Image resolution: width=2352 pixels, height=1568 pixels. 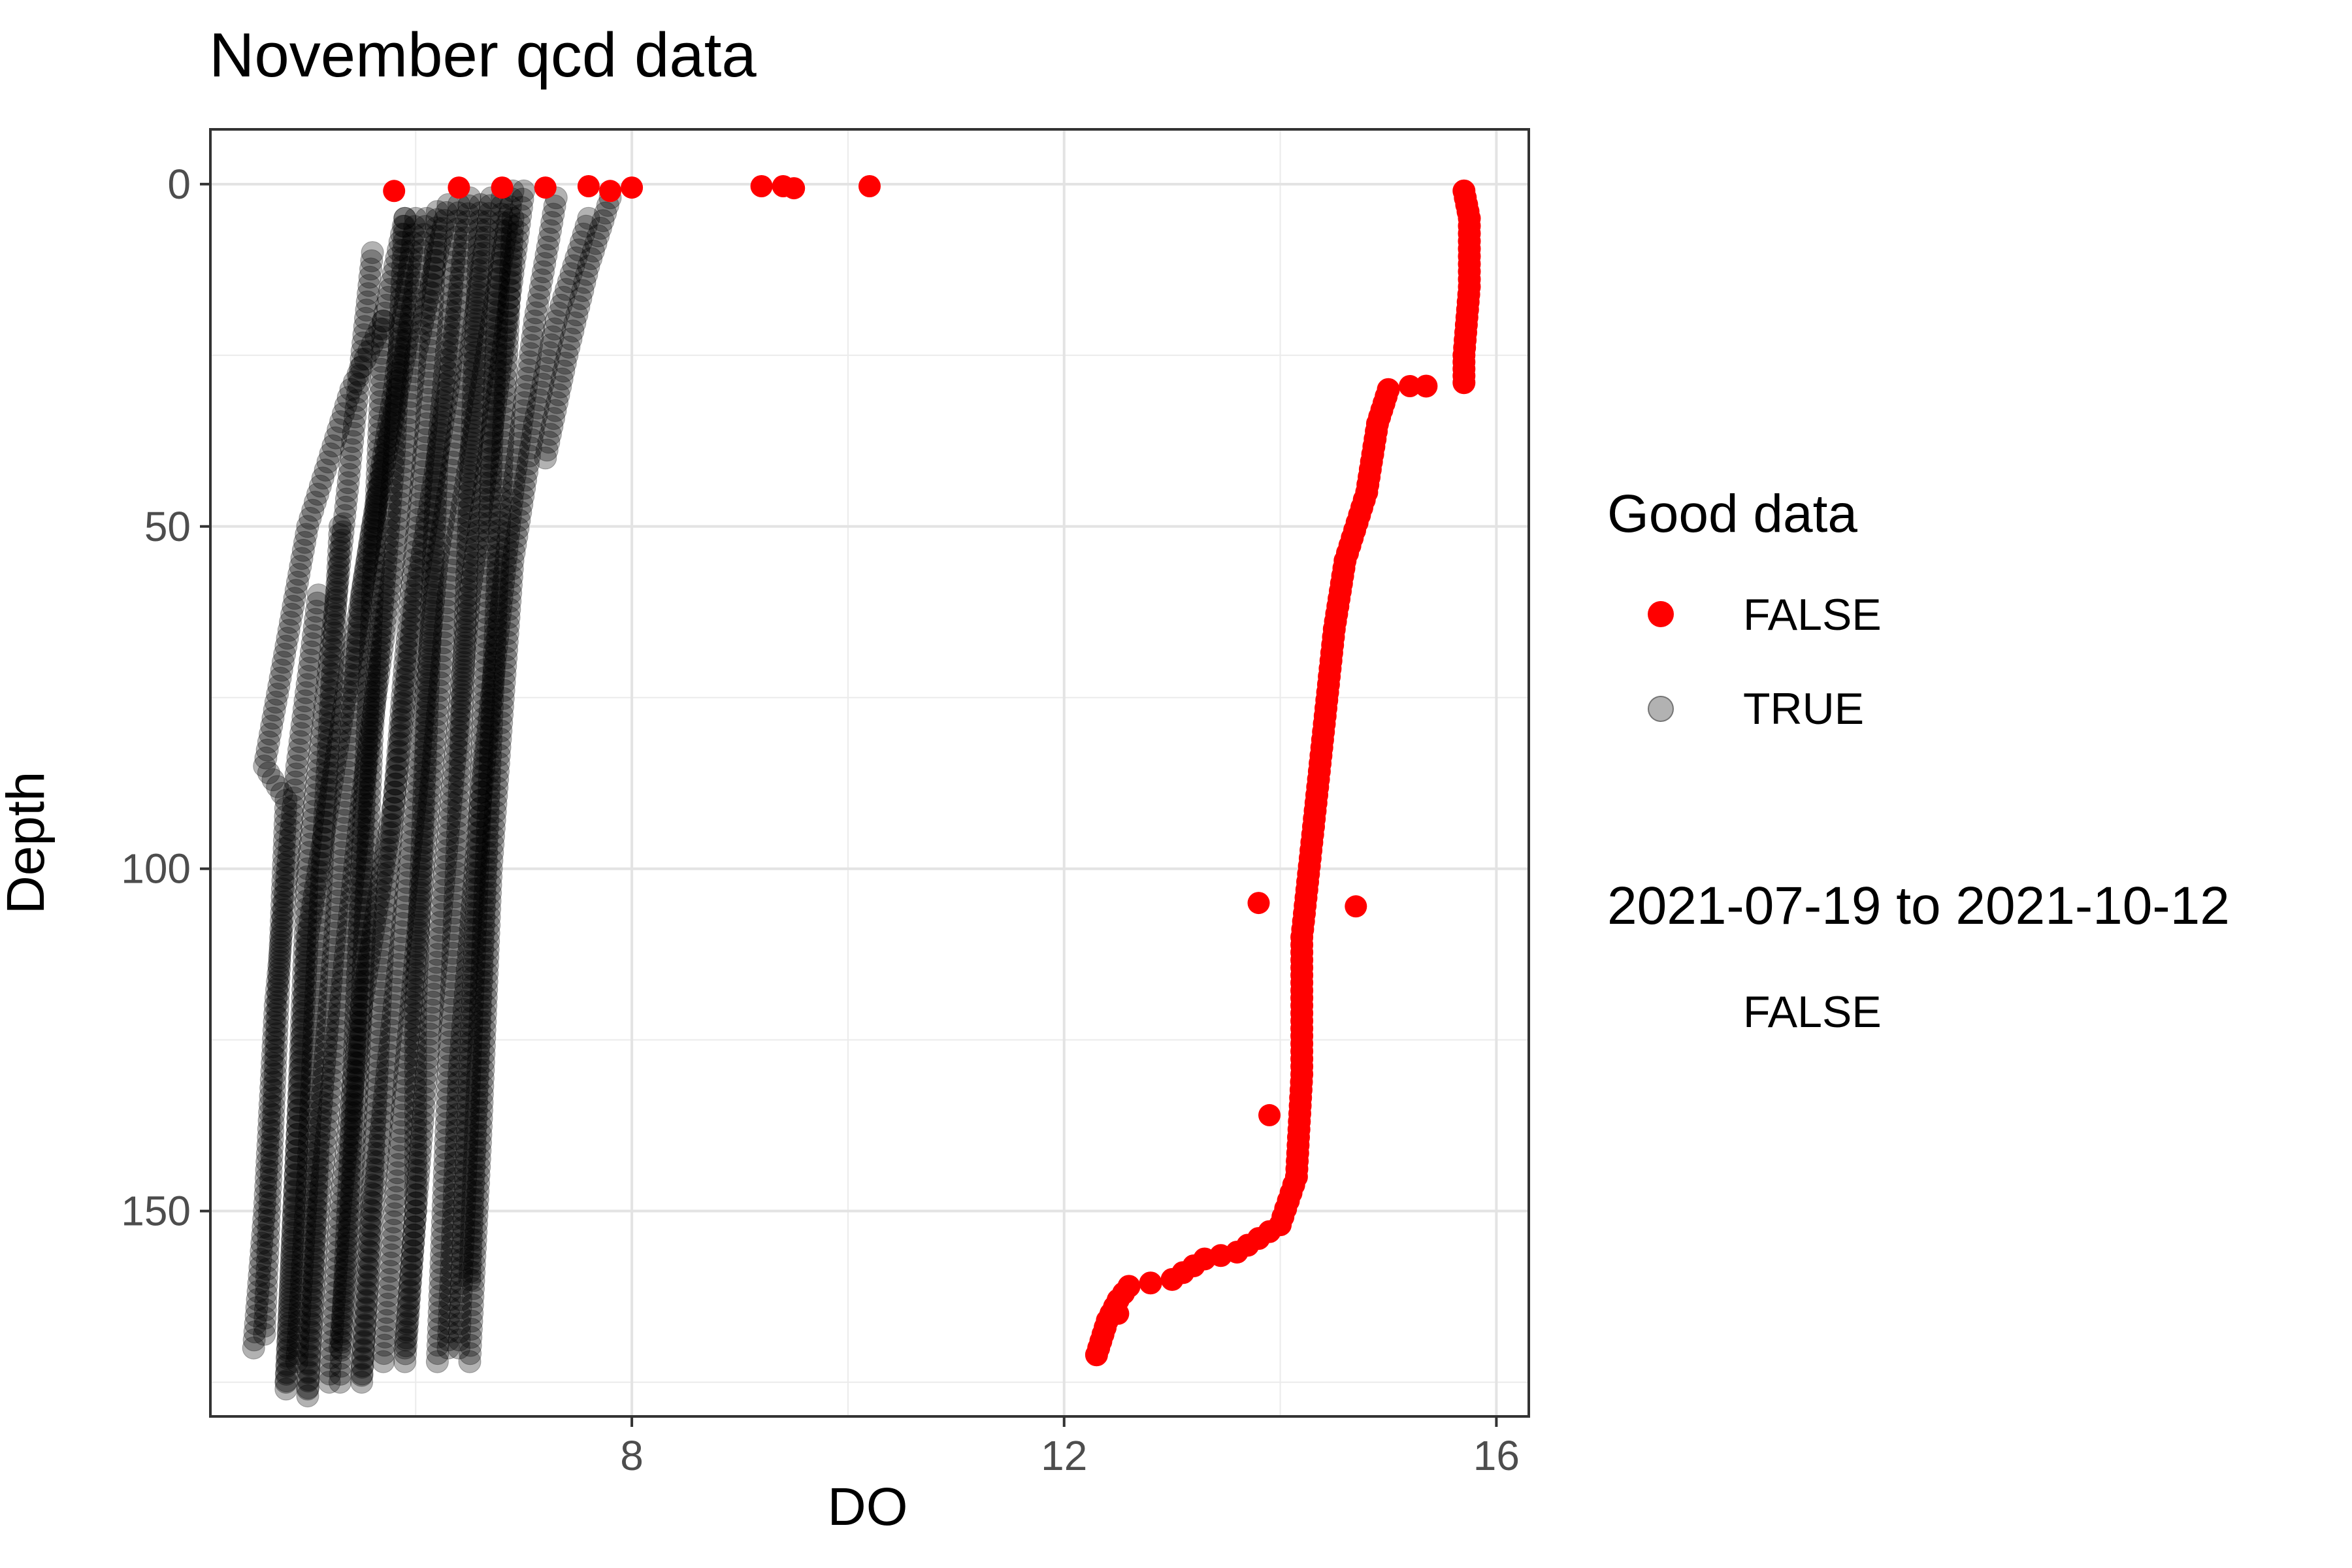 What do you see at coordinates (1661, 614) in the screenshot?
I see `legend-key-false` at bounding box center [1661, 614].